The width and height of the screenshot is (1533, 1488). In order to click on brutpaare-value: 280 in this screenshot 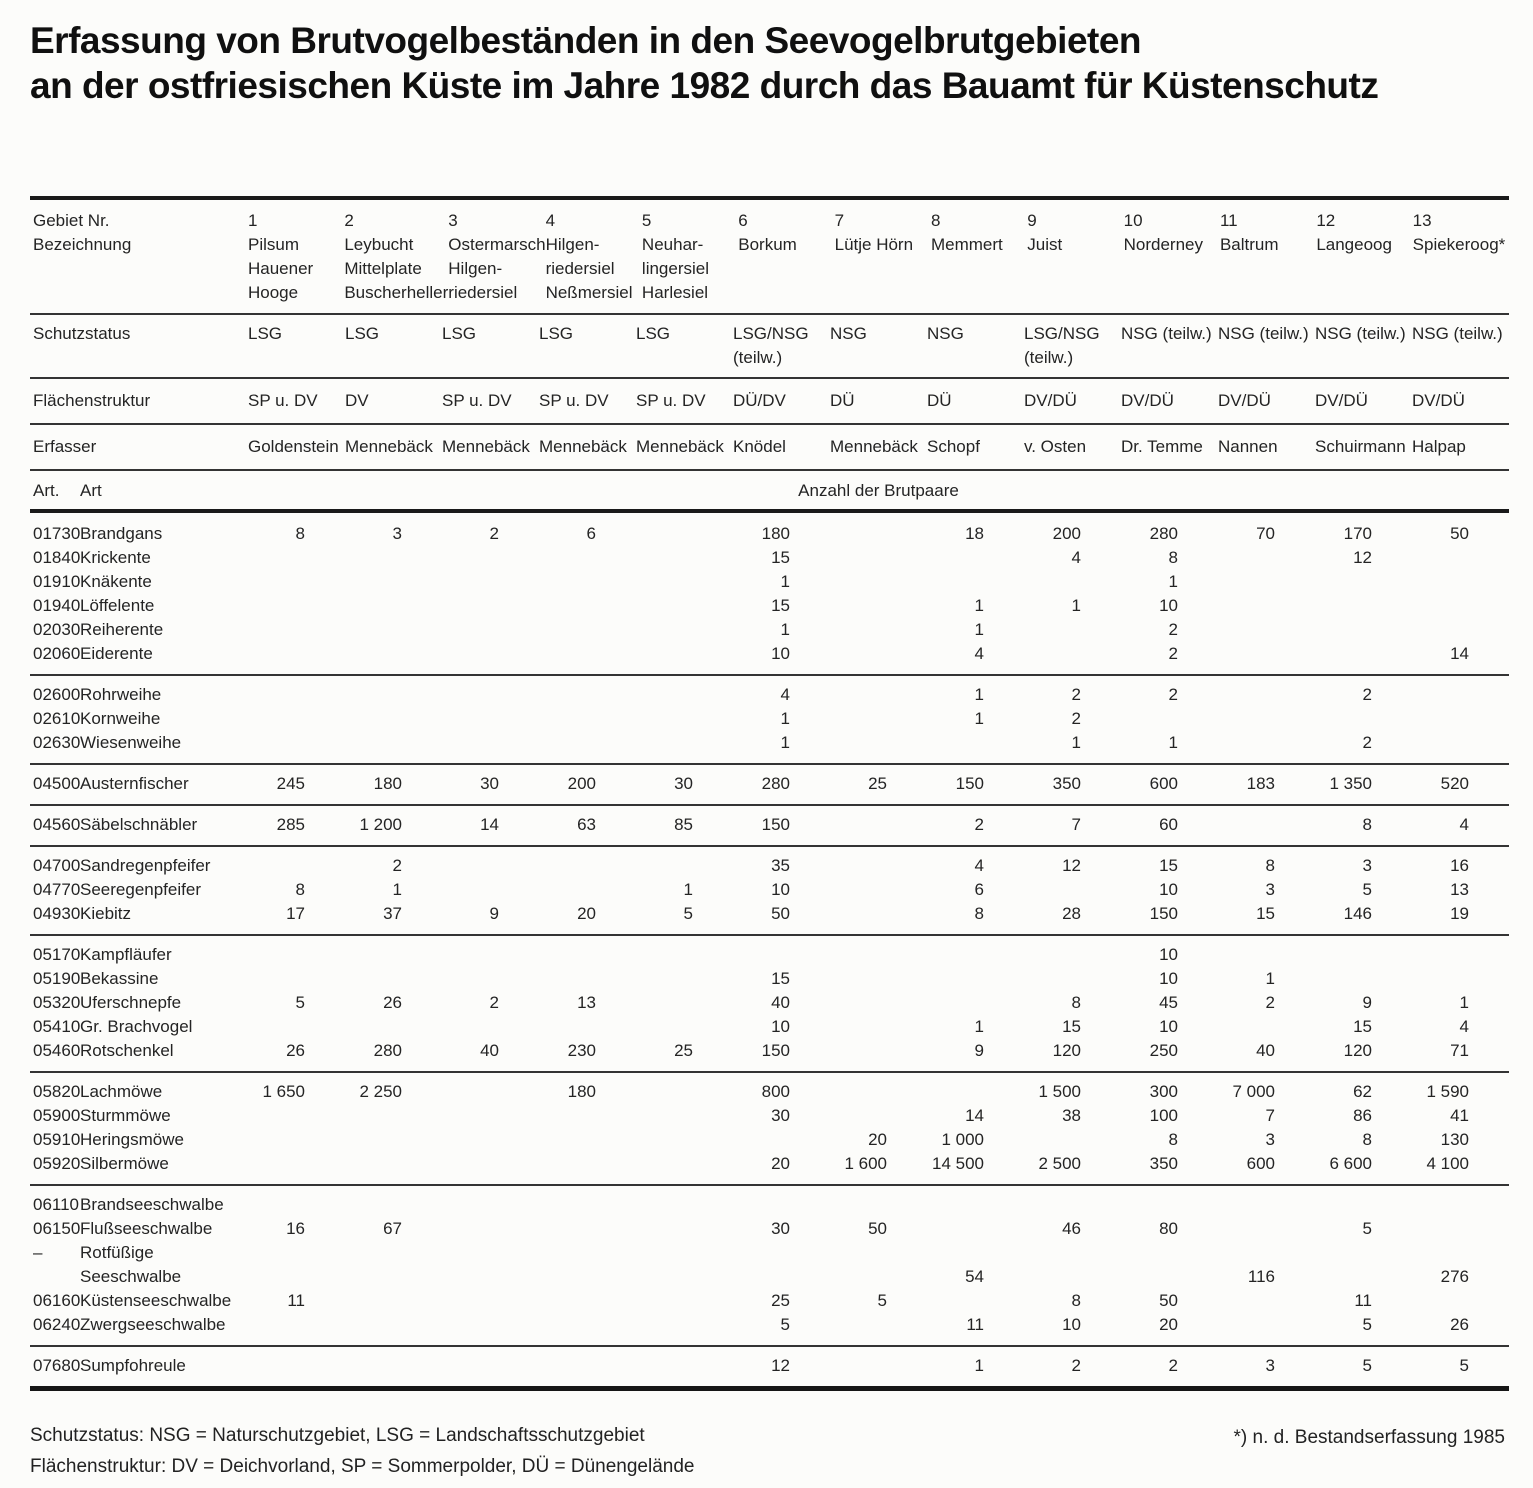, I will do `click(387, 1050)`.